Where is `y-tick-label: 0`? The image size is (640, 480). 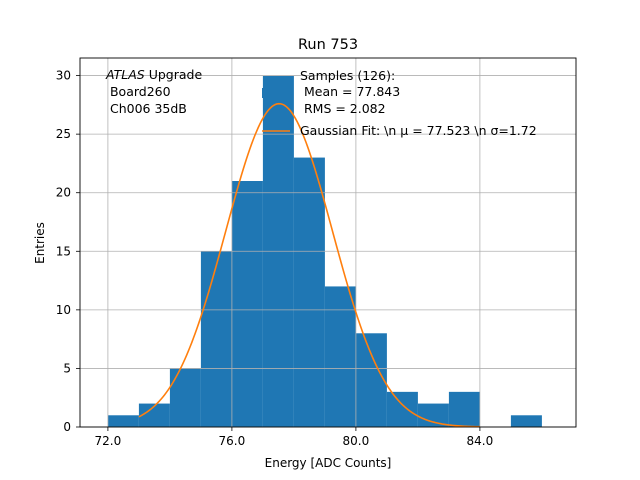
y-tick-label: 0 is located at coordinates (67, 427).